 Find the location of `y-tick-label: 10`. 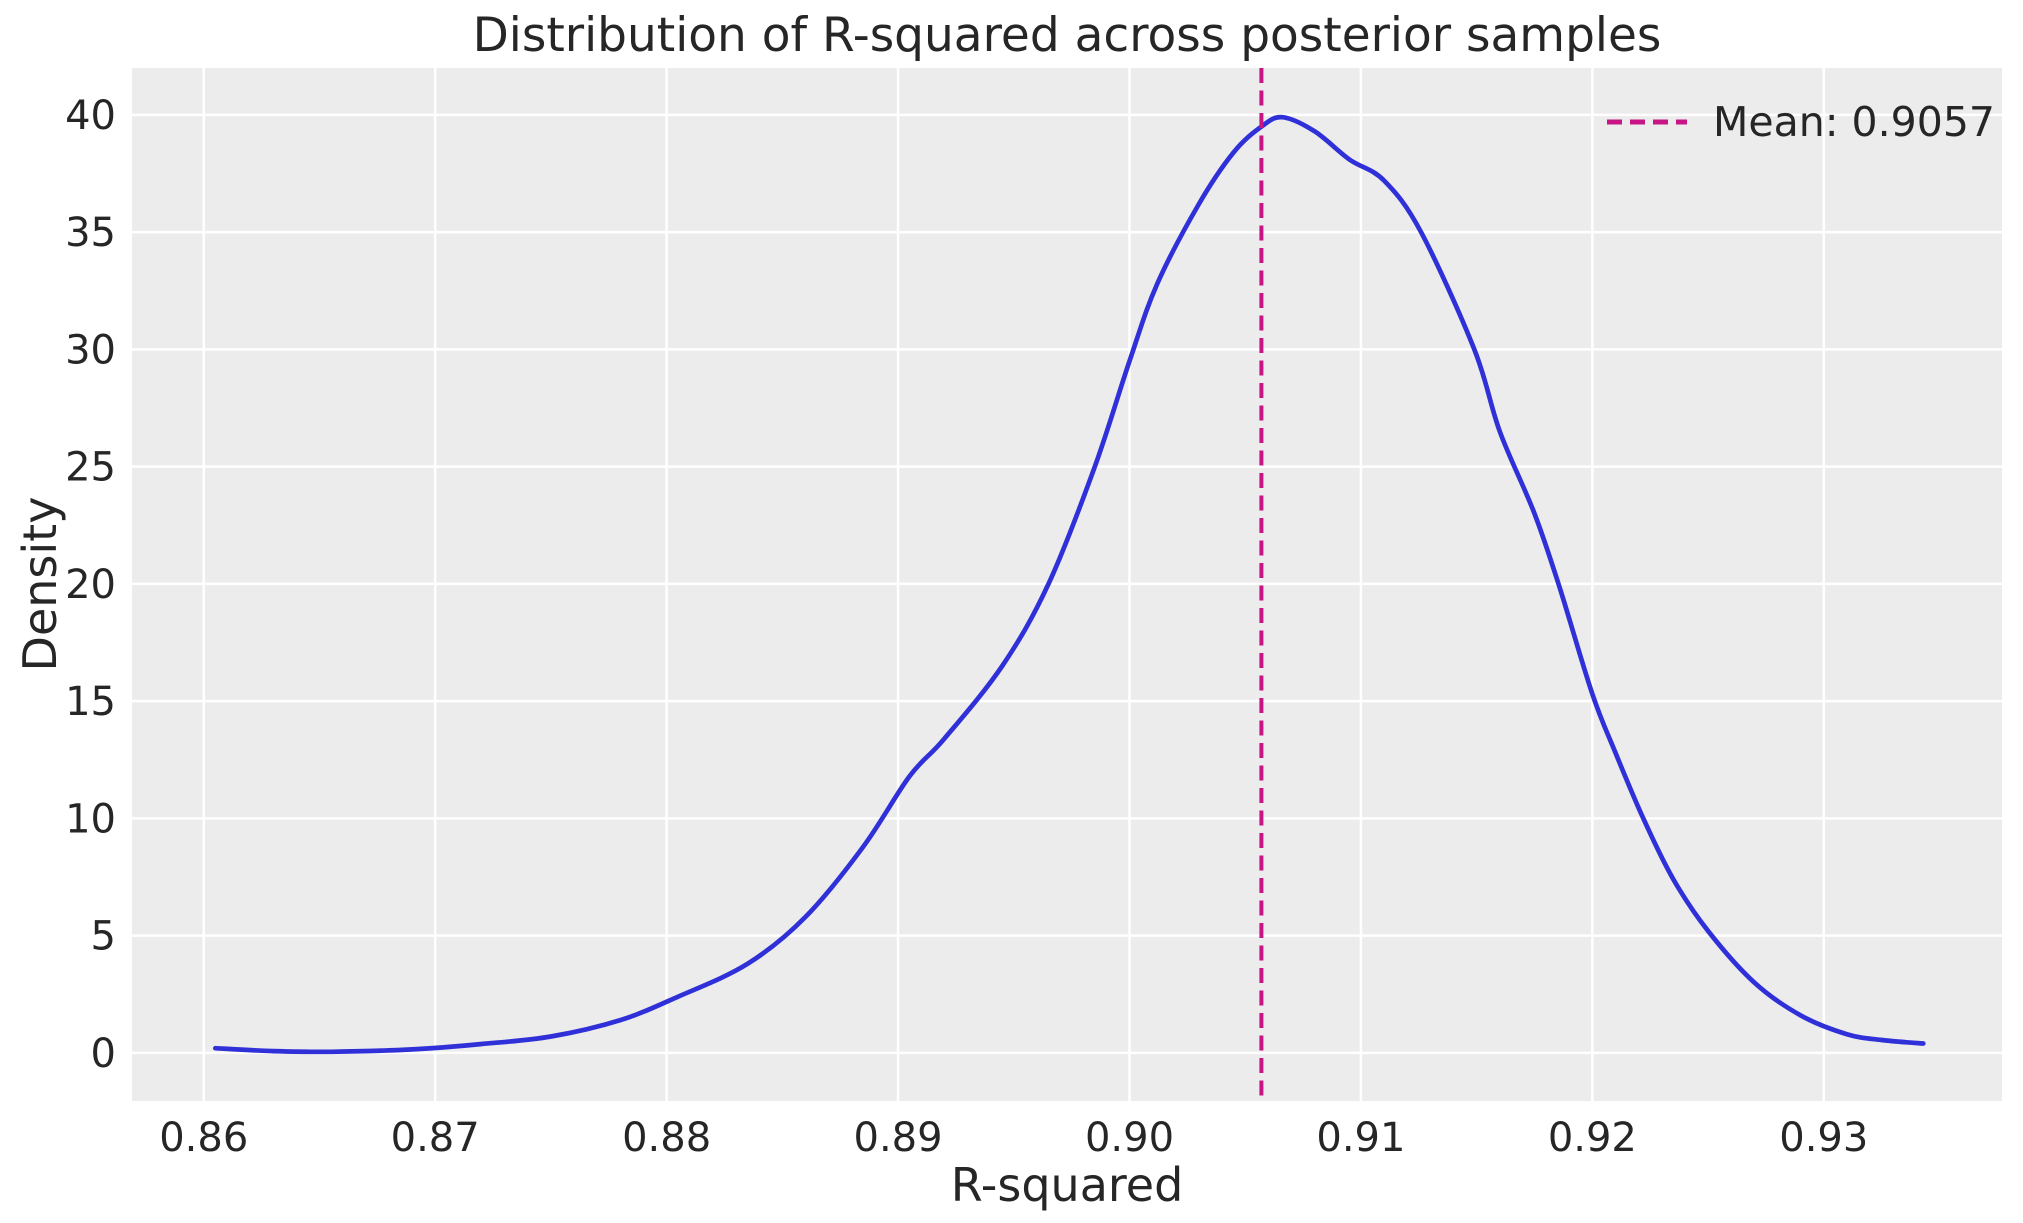

y-tick-label: 10 is located at coordinates (90, 819).